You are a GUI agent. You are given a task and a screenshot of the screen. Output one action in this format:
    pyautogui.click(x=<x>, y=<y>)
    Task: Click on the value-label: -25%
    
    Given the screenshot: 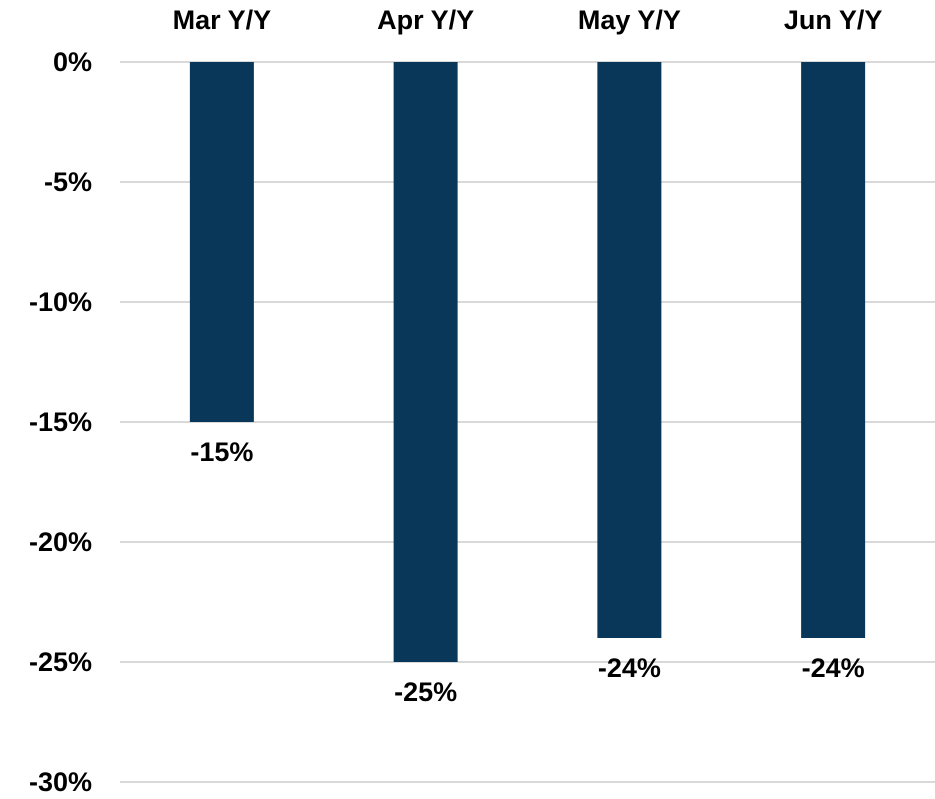 What is the action you would take?
    pyautogui.click(x=425, y=692)
    